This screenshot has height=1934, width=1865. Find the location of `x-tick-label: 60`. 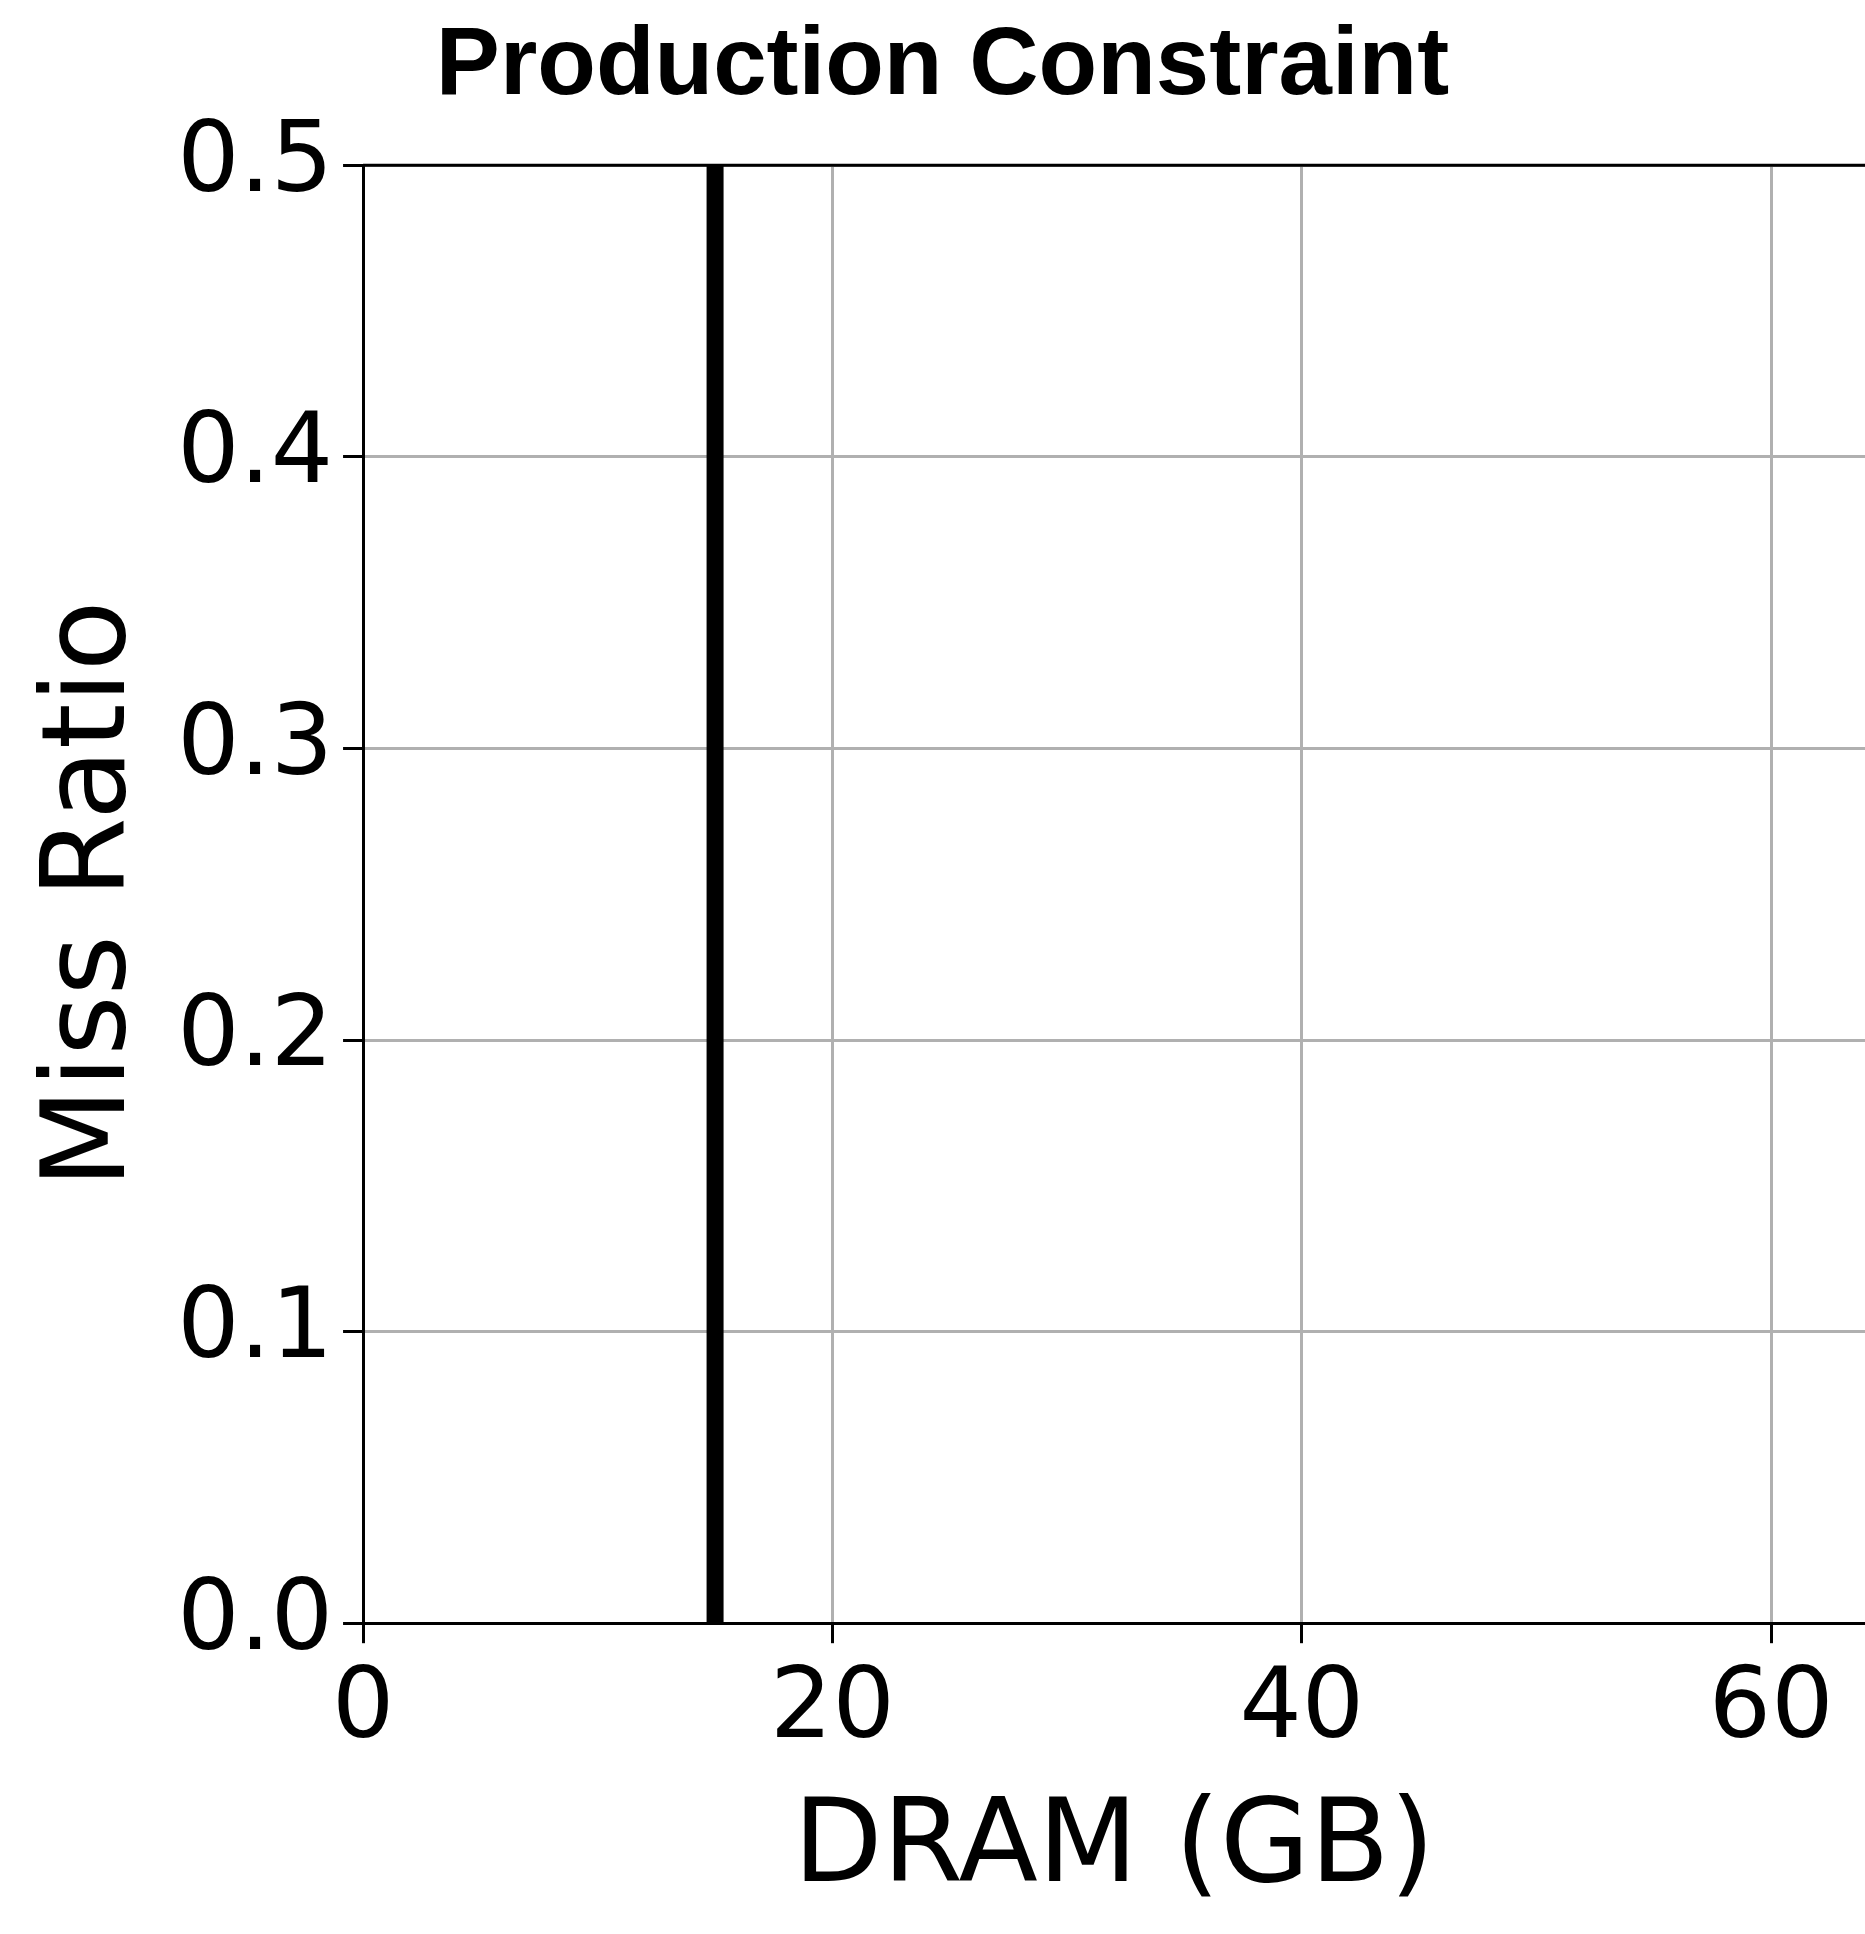

x-tick-label: 60 is located at coordinates (1771, 1703).